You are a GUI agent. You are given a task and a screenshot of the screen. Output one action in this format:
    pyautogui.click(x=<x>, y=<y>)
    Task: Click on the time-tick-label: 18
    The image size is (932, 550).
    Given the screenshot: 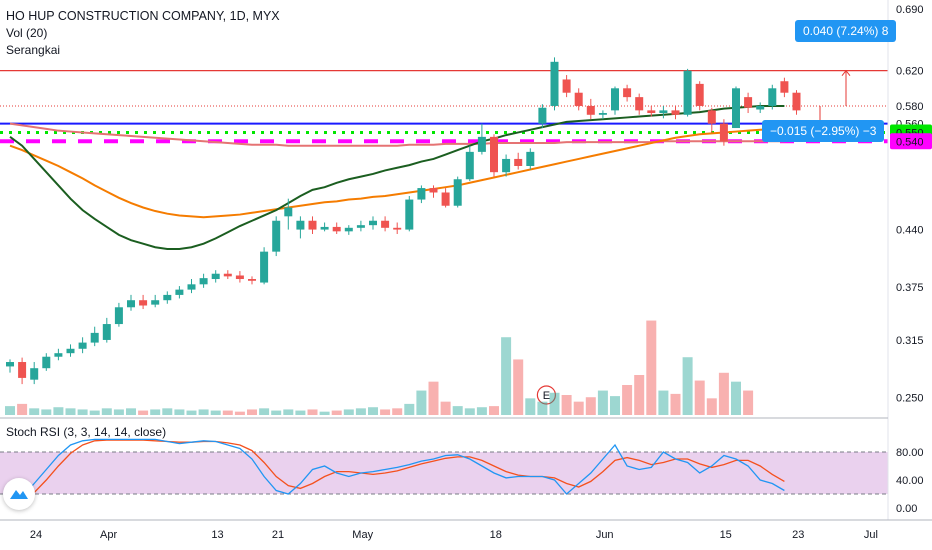 What is the action you would take?
    pyautogui.click(x=496, y=535)
    